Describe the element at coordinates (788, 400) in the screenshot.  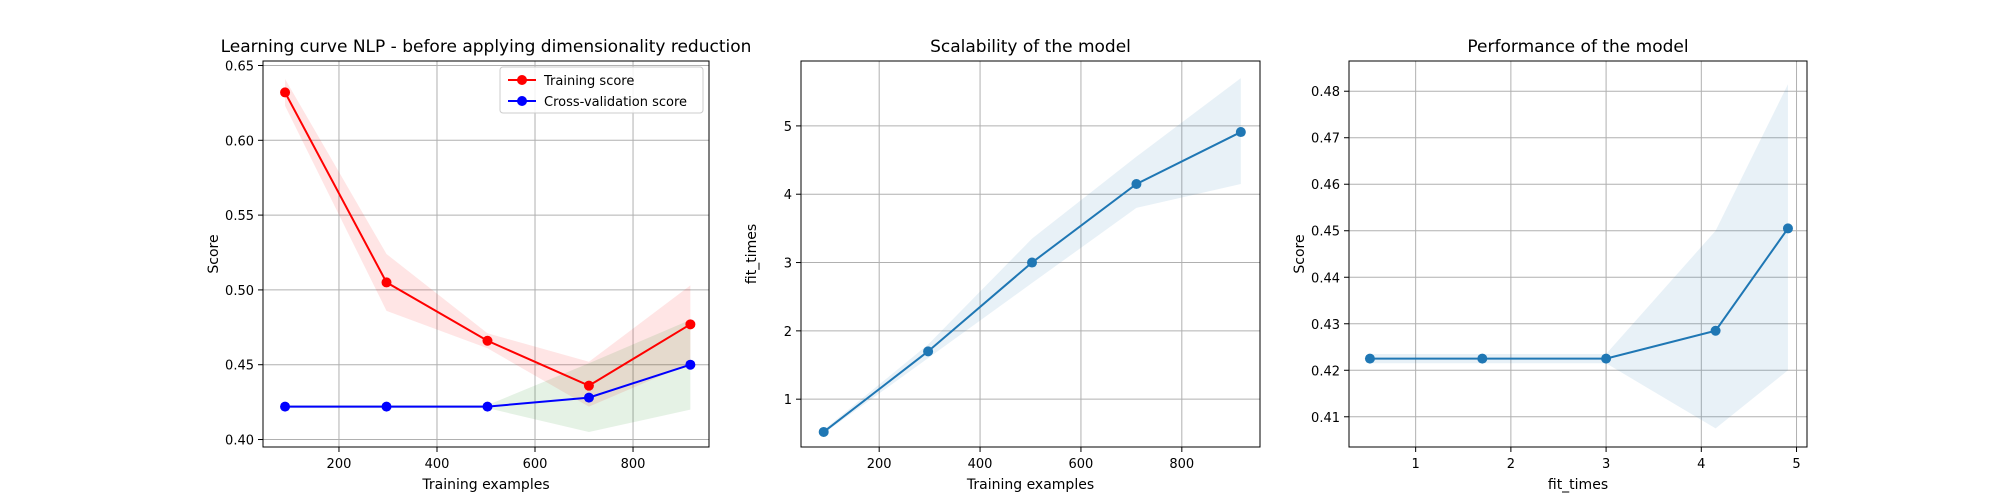
I see `y-tick-label: 1` at that location.